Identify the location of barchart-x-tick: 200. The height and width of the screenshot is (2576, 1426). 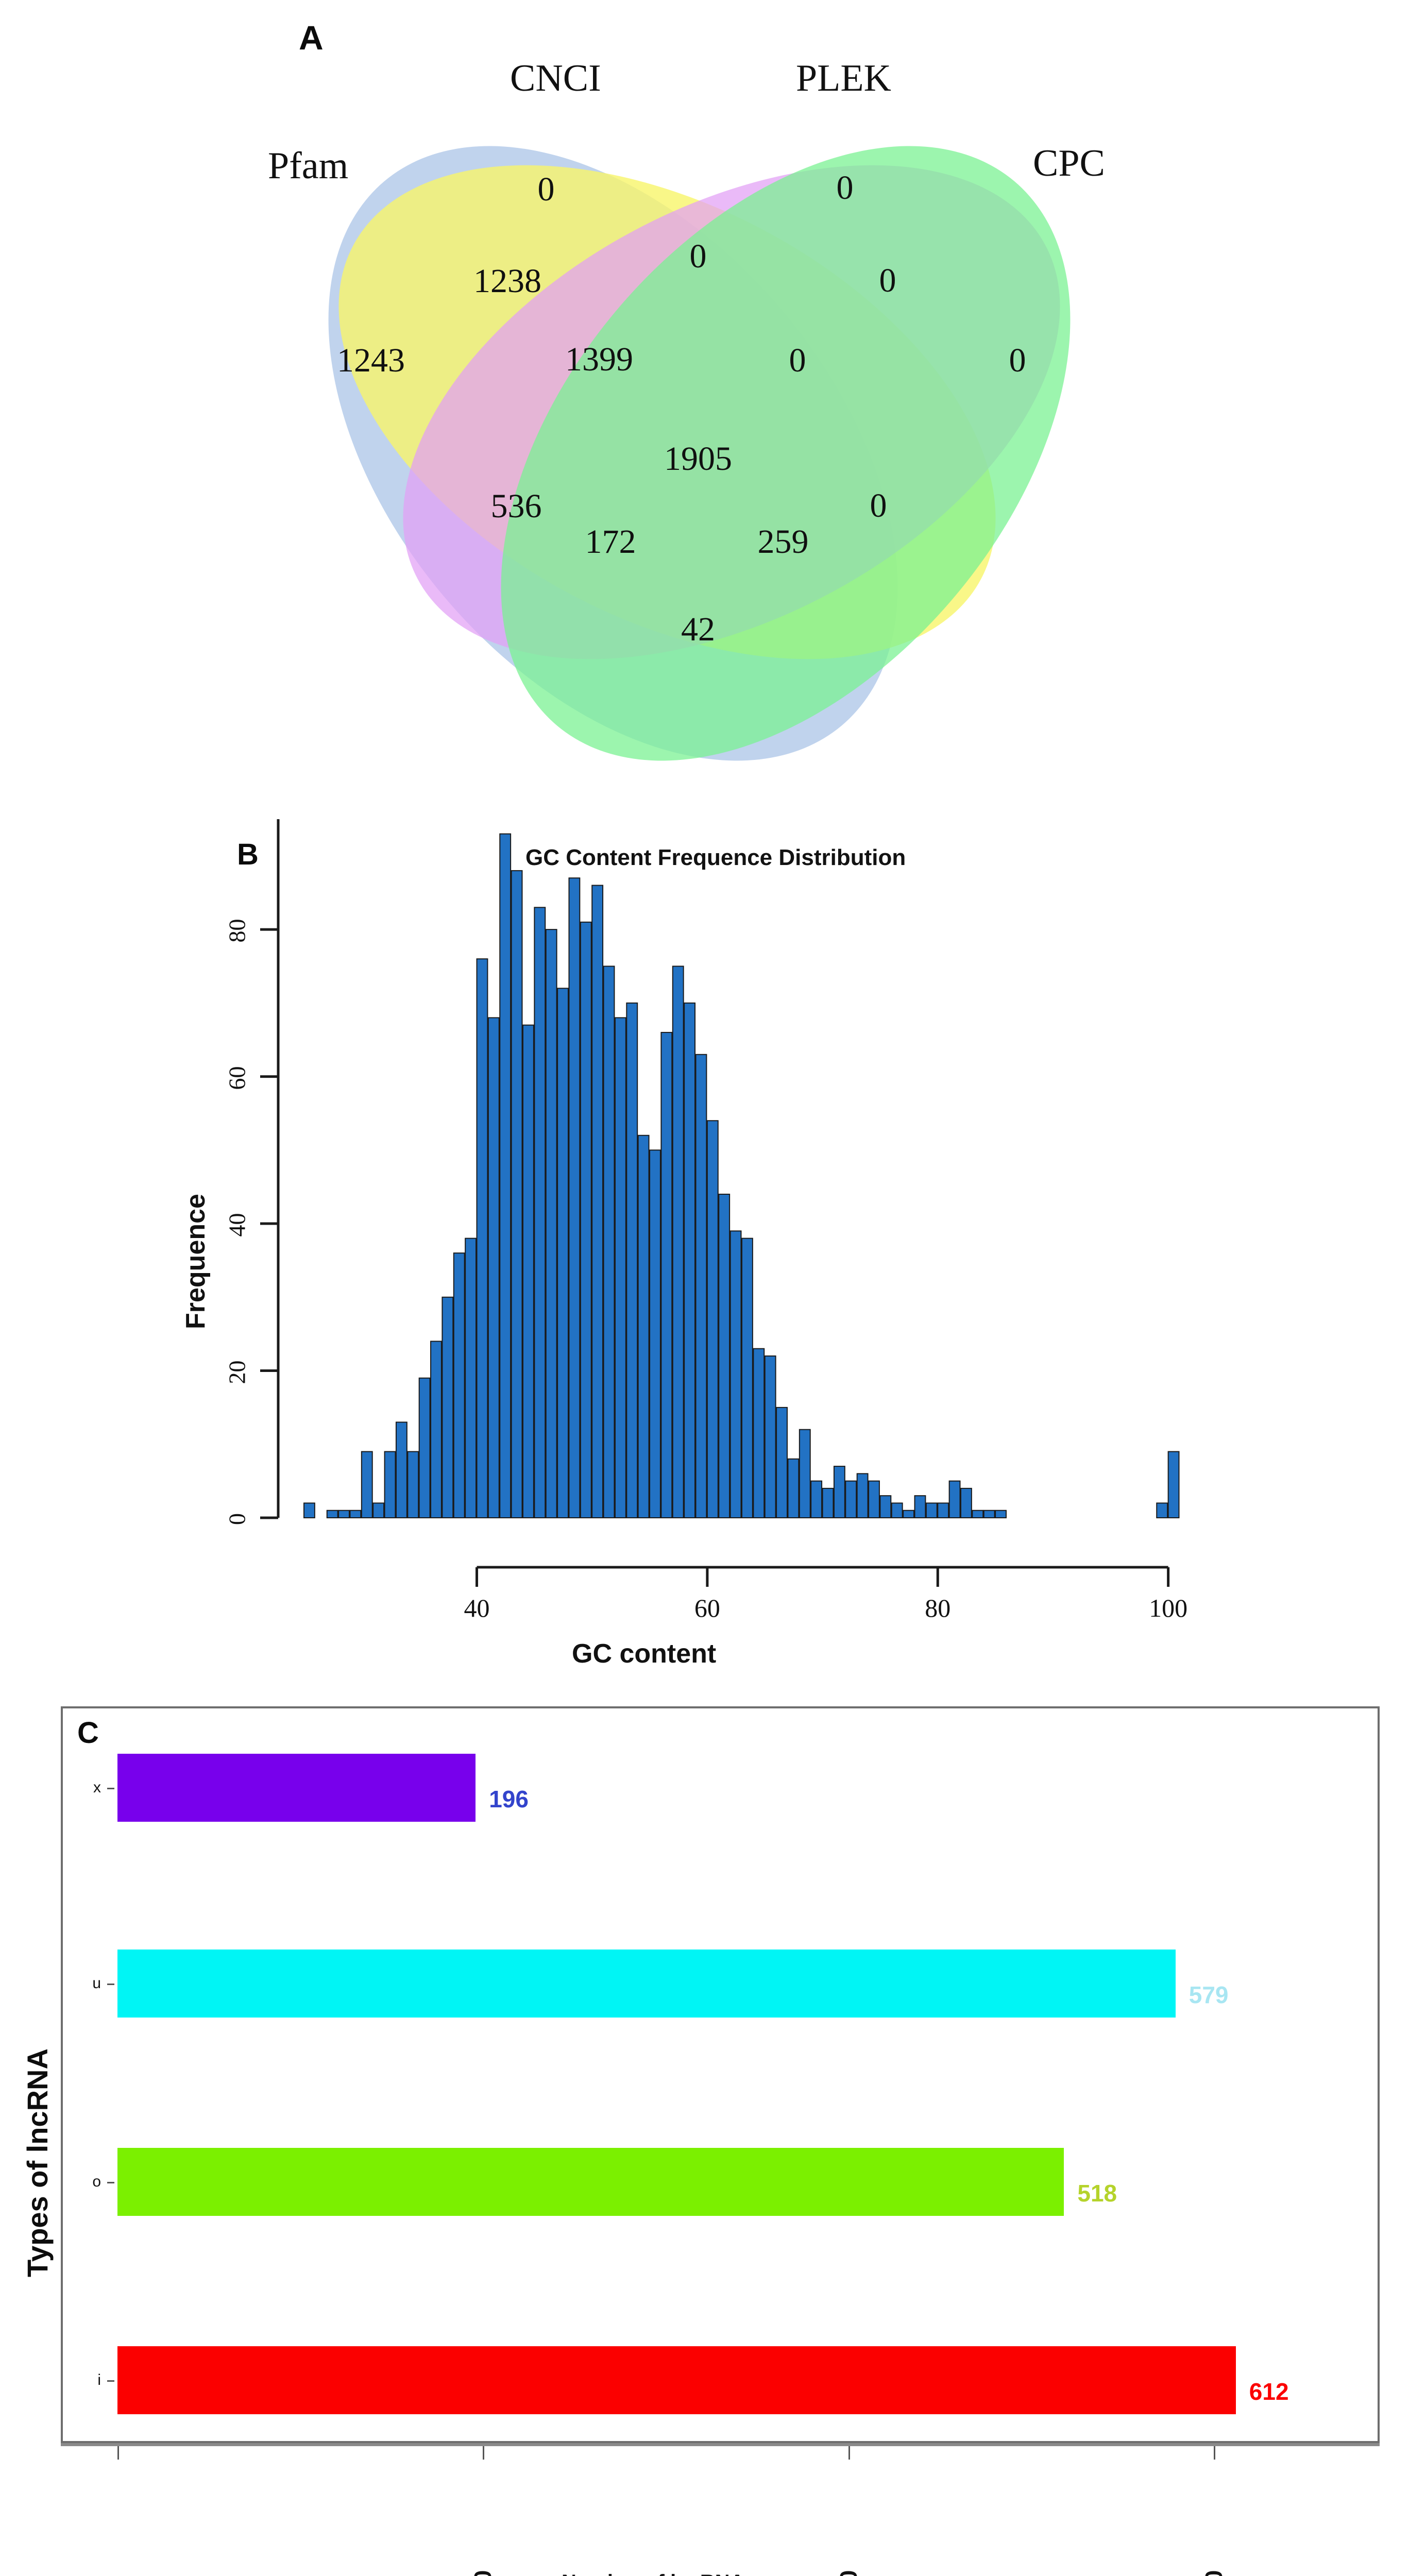
(483, 2567).